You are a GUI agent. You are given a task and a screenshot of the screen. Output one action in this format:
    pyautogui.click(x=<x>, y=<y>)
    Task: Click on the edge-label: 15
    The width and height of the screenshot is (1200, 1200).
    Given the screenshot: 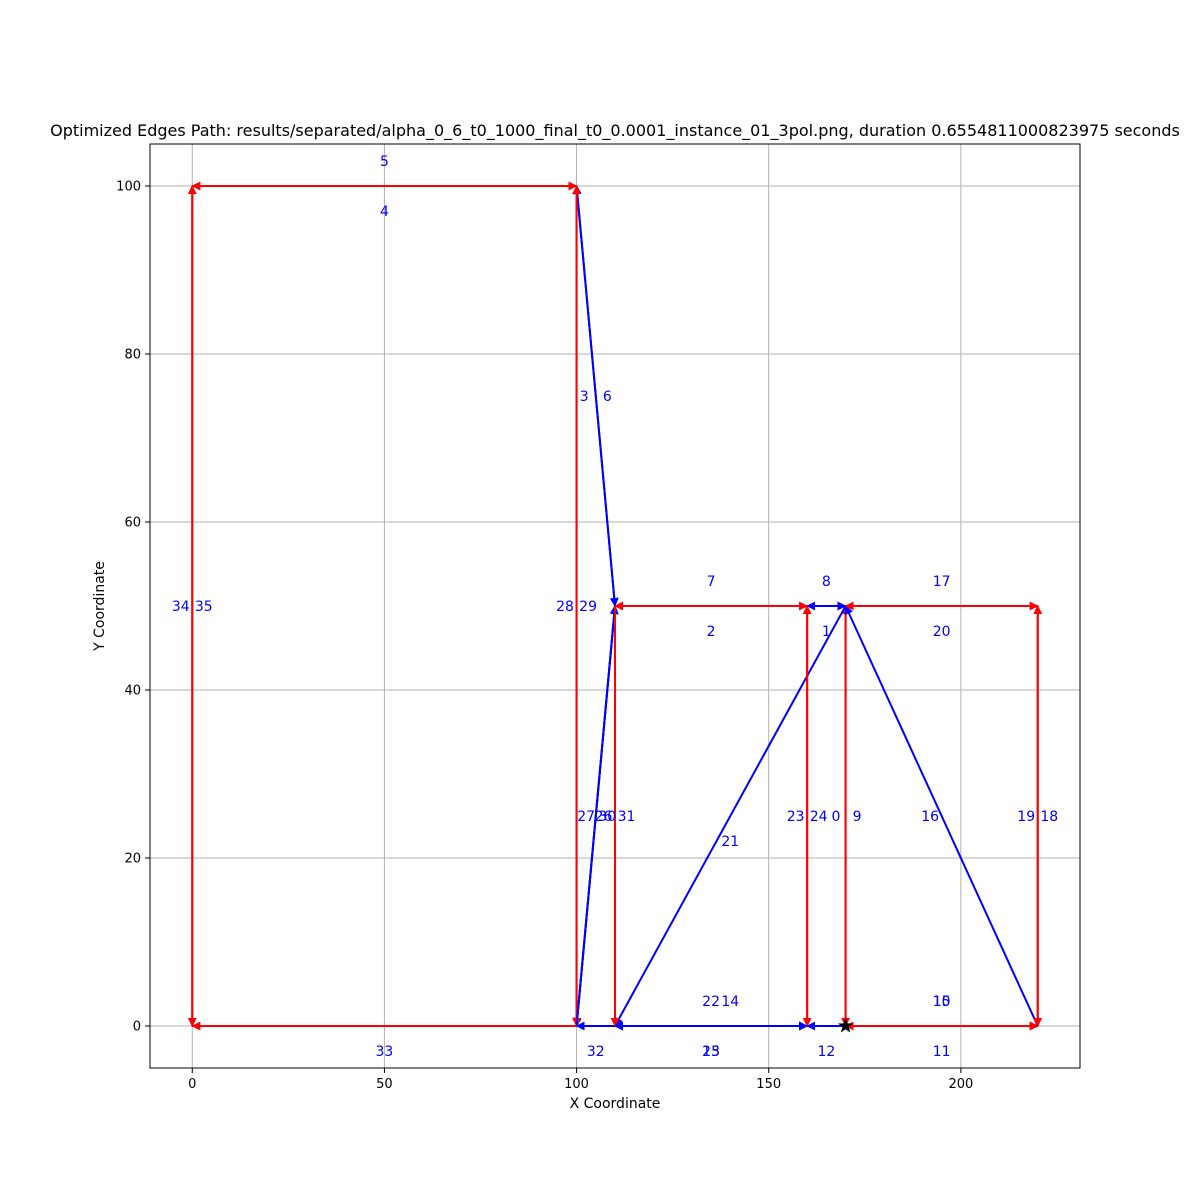 What is the action you would take?
    pyautogui.click(x=942, y=1002)
    